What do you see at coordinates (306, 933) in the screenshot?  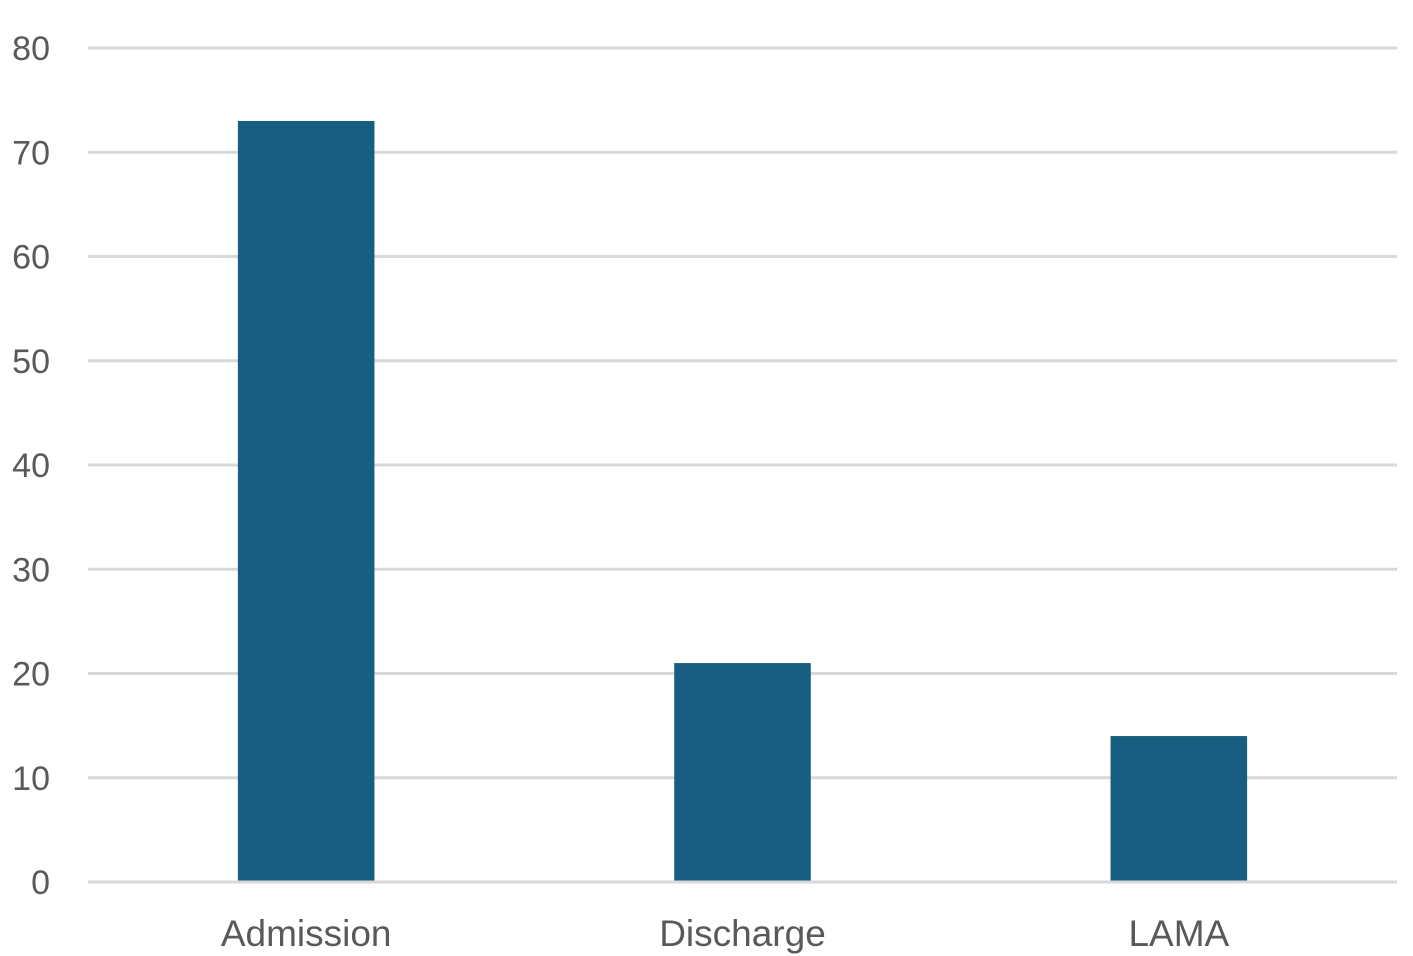 I see `x-category-label: Admission` at bounding box center [306, 933].